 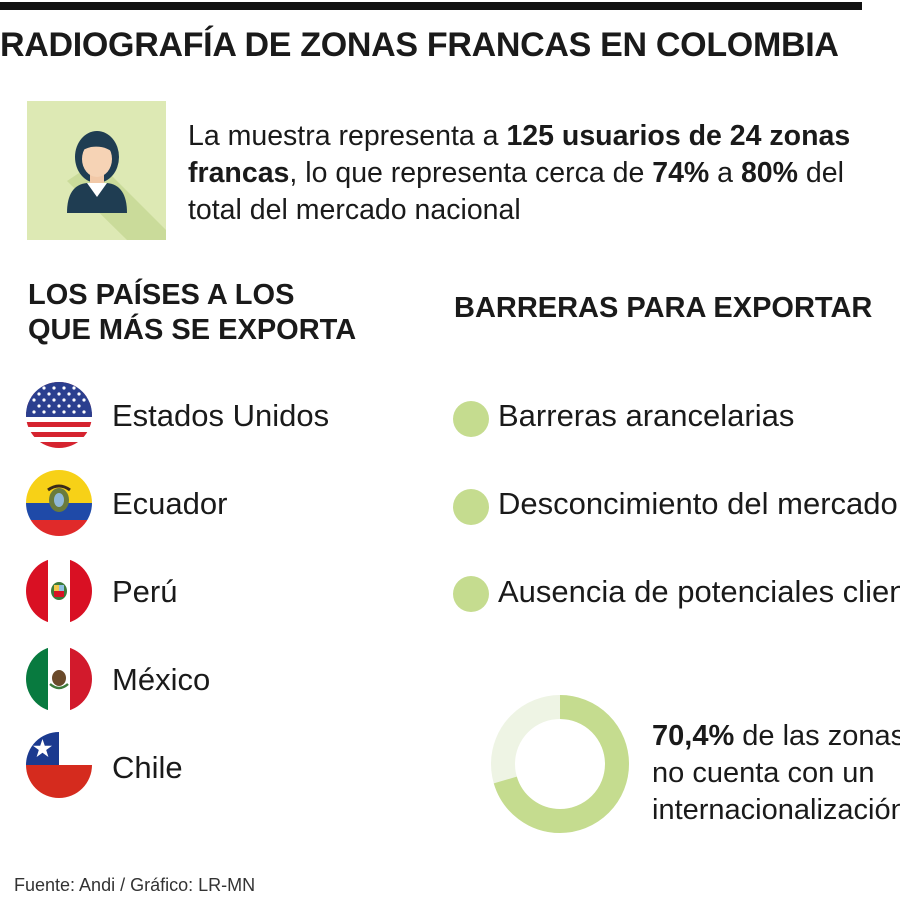 What do you see at coordinates (646, 415) in the screenshot?
I see `barrier-item-1: Barreras arancelarias` at bounding box center [646, 415].